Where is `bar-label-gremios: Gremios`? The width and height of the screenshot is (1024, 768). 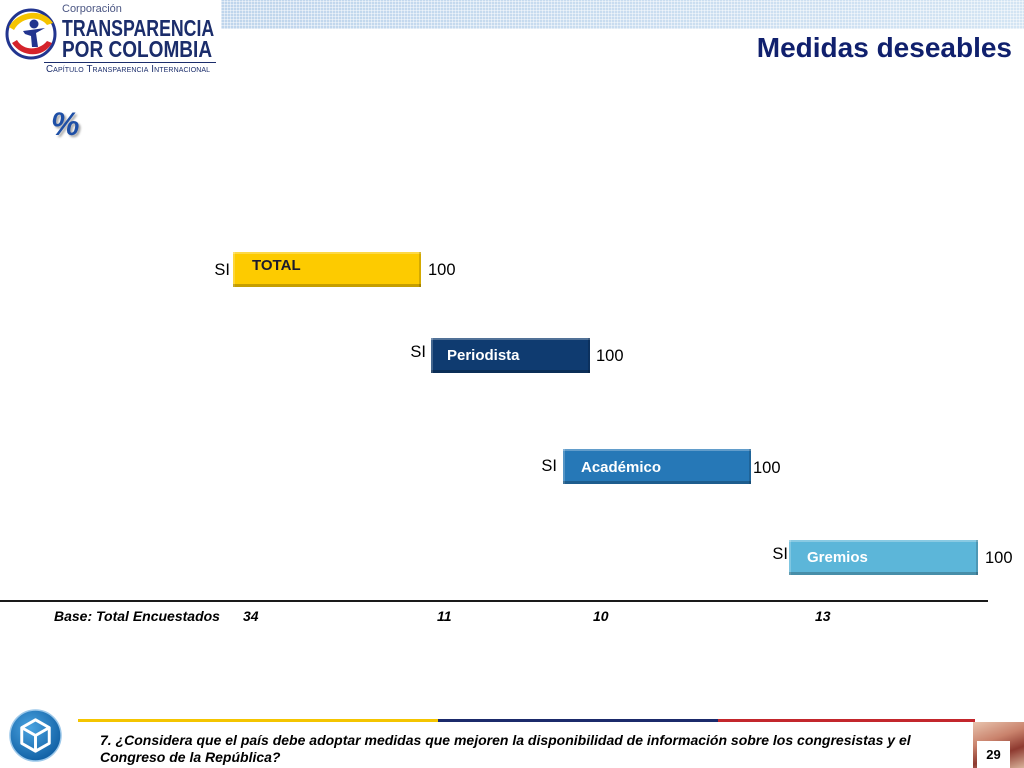
bar-label-gremios: Gremios is located at coordinates (837, 557).